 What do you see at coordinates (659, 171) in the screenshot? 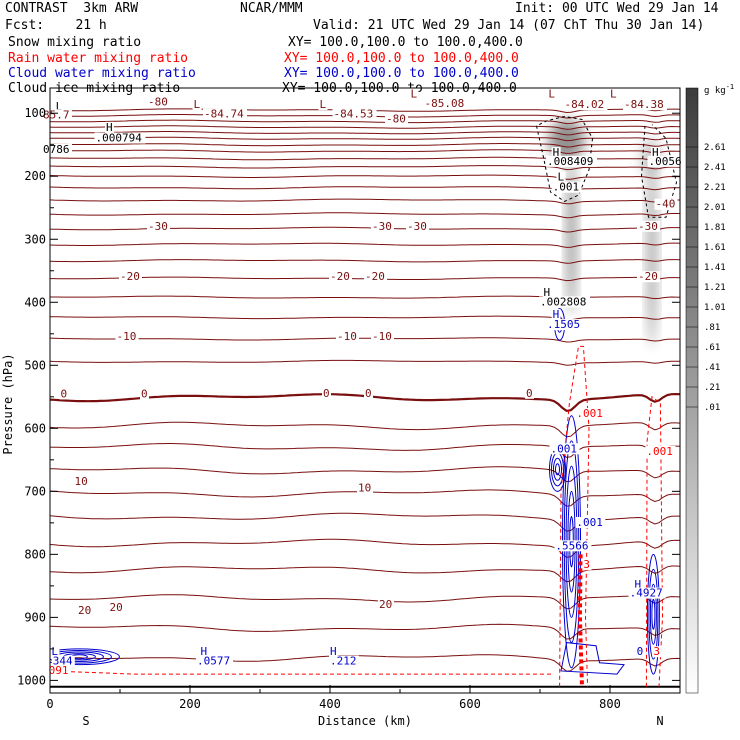
I see `snow-outline-north` at bounding box center [659, 171].